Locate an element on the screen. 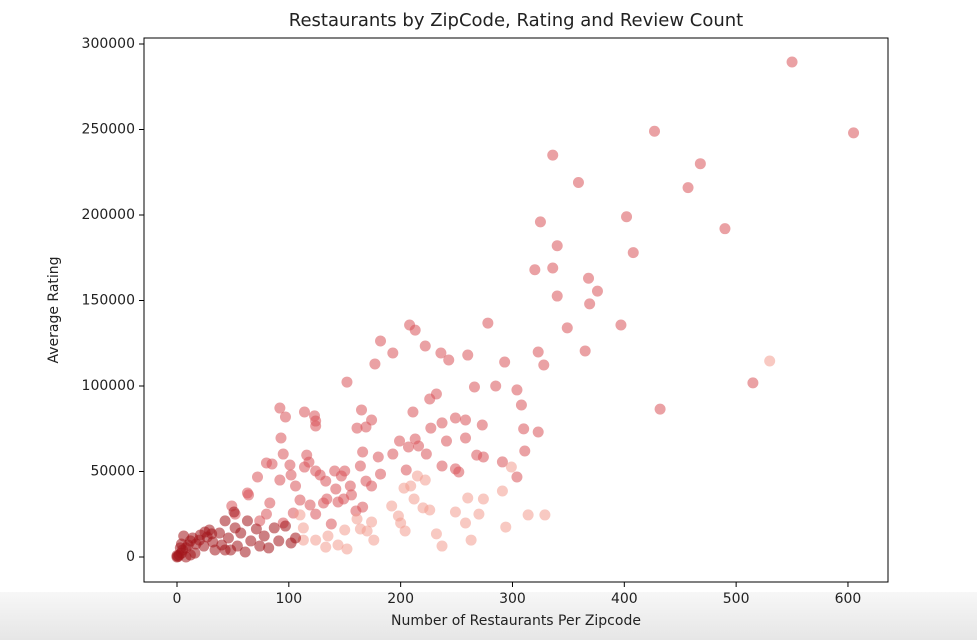 Image resolution: width=977 pixels, height=640 pixels. window-footer is located at coordinates (488, 616).